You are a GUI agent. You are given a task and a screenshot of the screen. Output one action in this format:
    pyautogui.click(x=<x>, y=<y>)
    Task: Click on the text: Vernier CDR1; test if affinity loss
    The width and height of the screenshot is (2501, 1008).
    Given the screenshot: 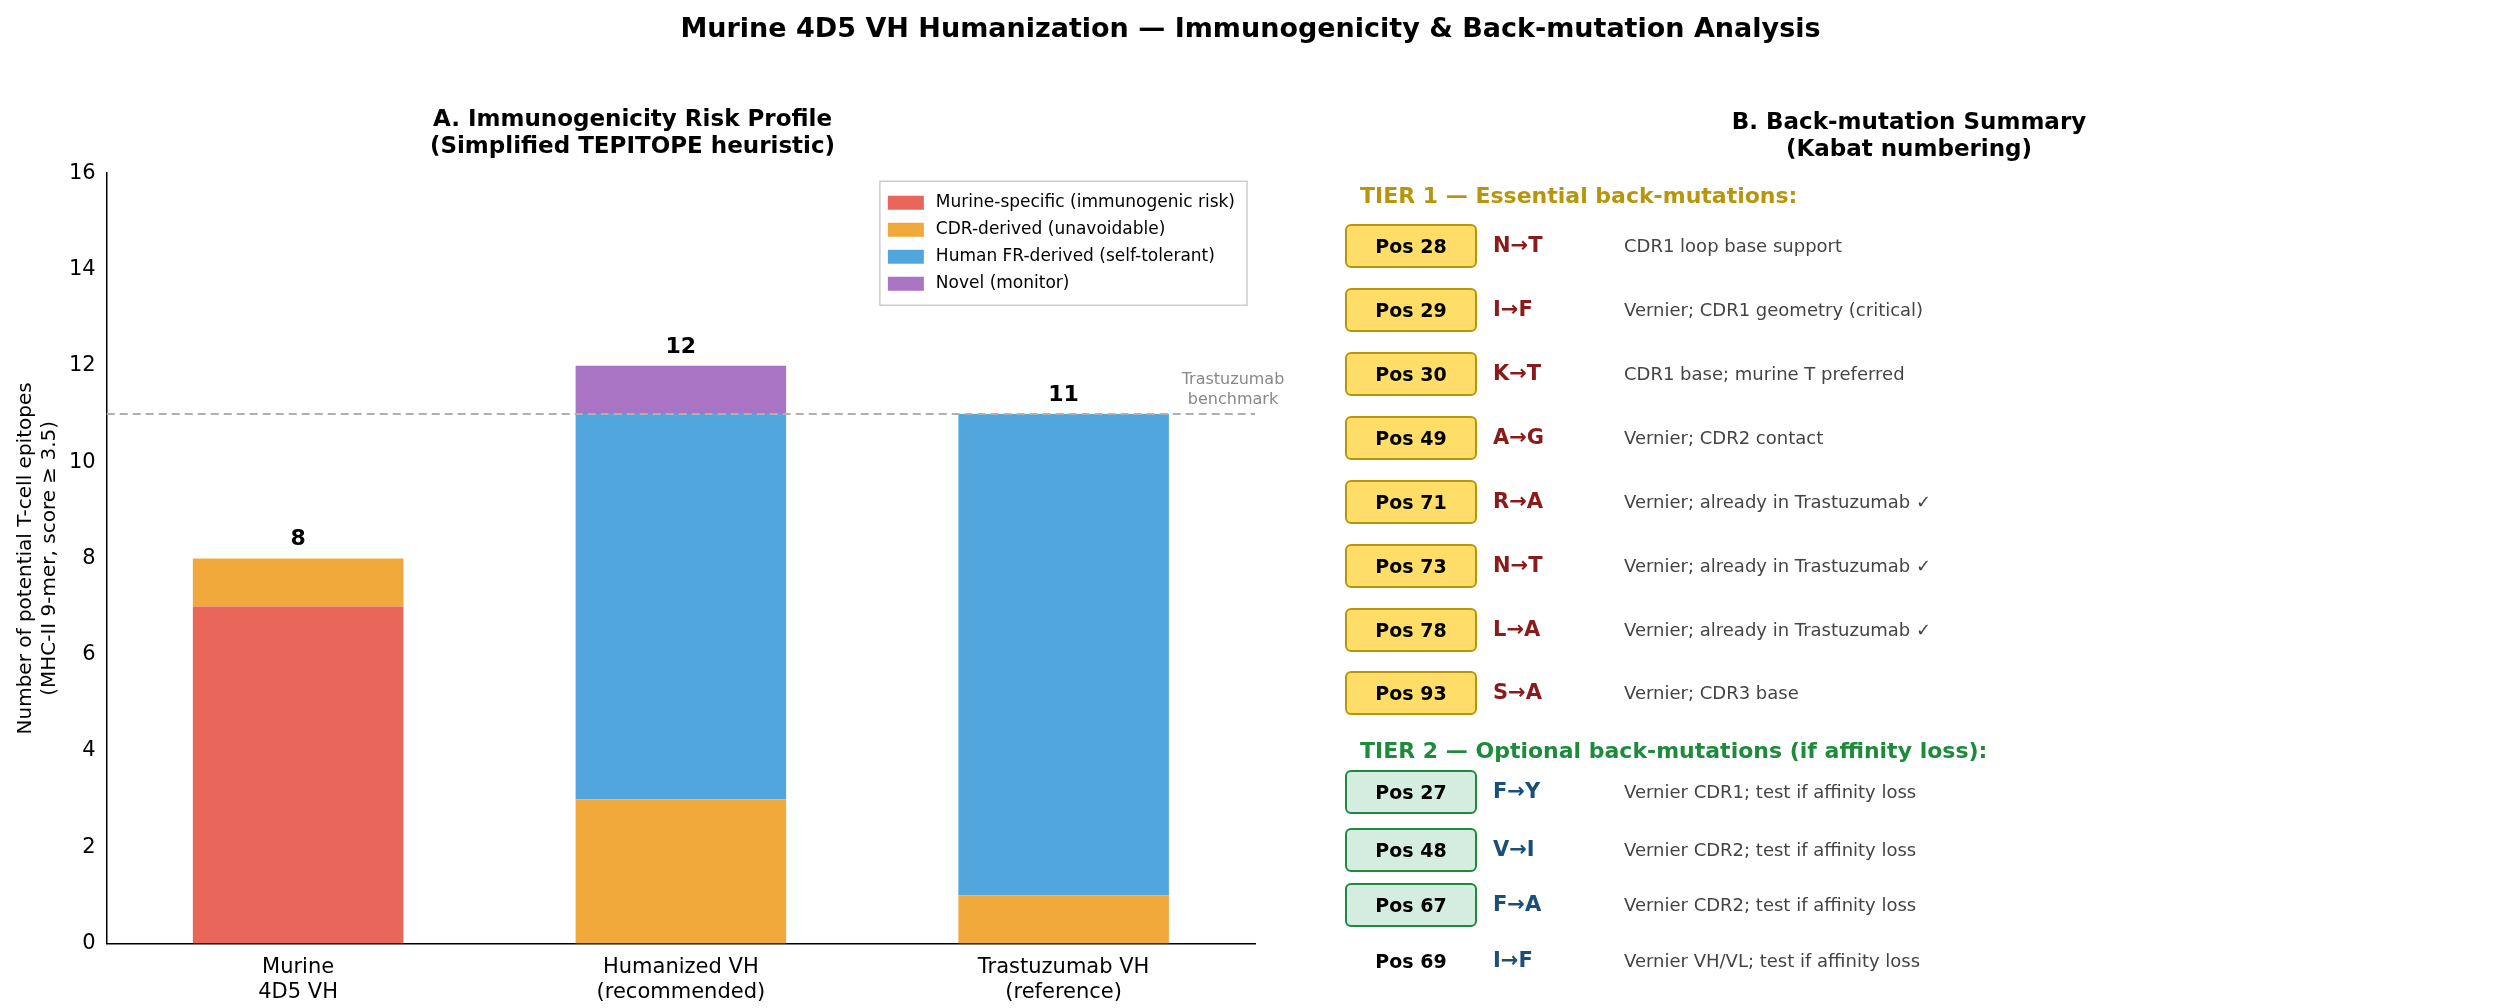 What is the action you would take?
    pyautogui.click(x=1770, y=791)
    